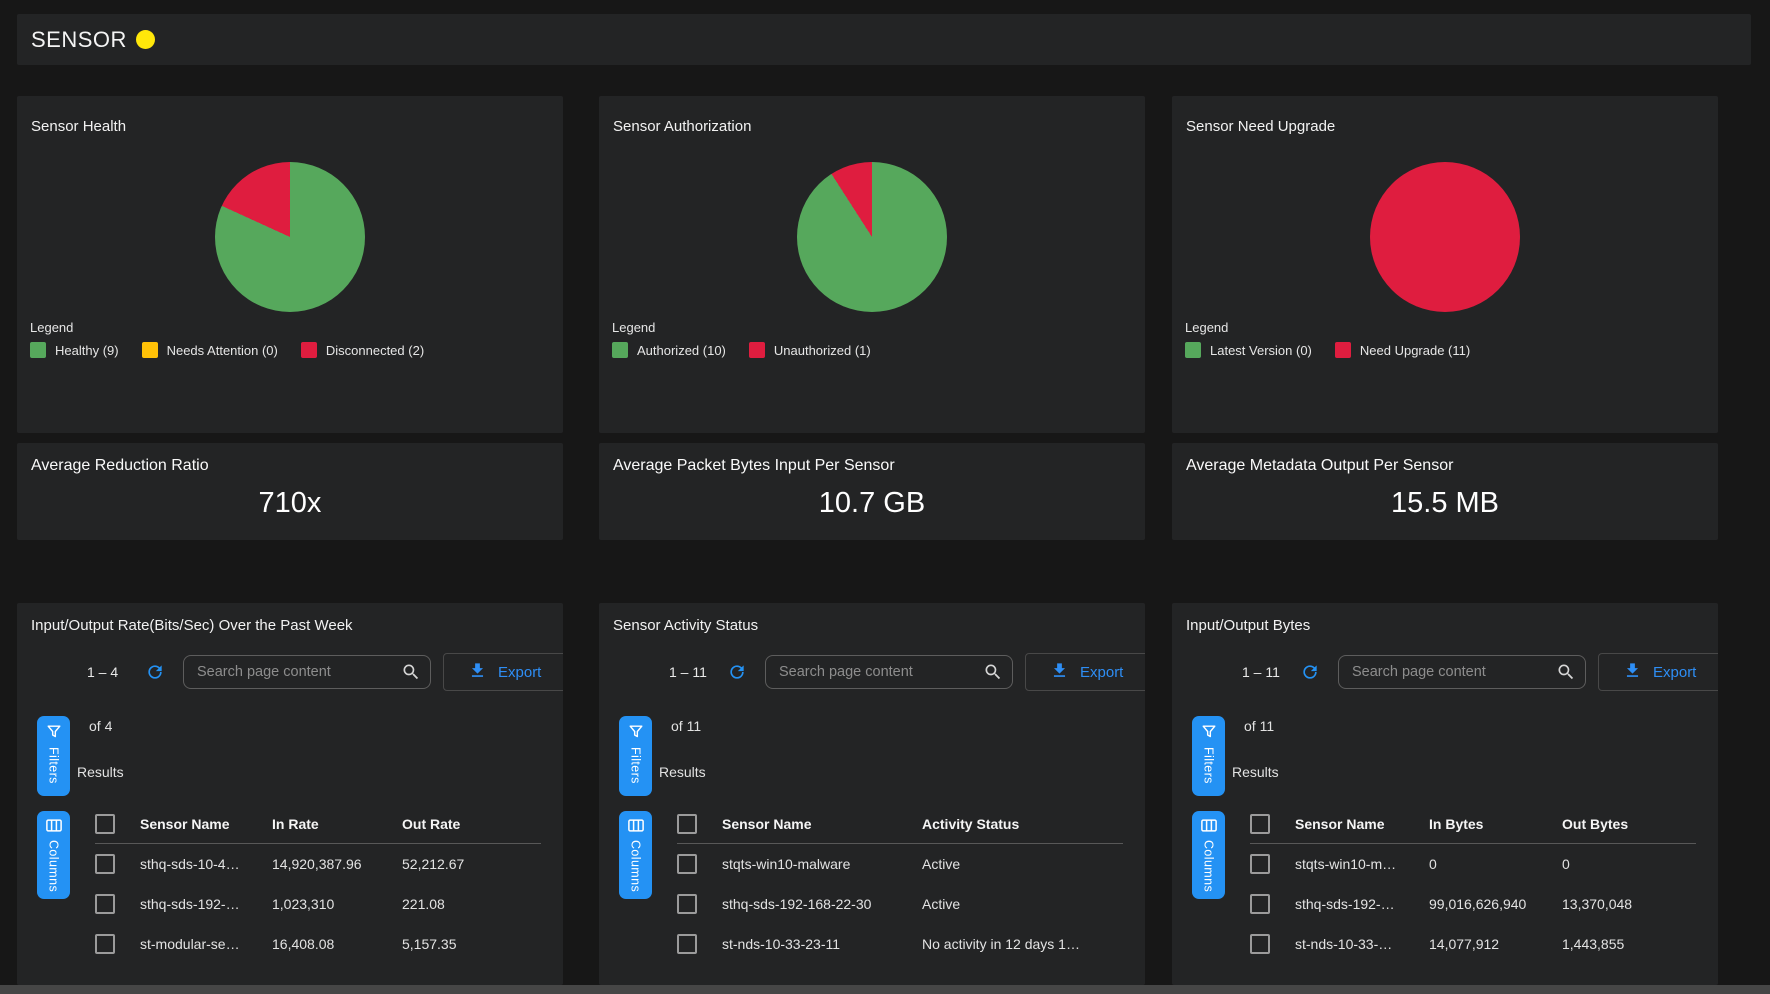 Image resolution: width=1770 pixels, height=994 pixels. Describe the element at coordinates (872, 864) in the screenshot. I see `table-row: stqts-win10-malware Active` at that location.